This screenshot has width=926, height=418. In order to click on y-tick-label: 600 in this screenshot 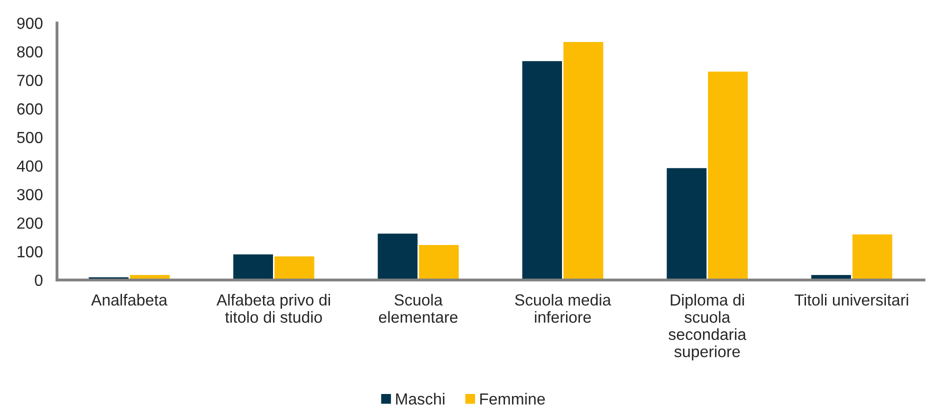, I will do `click(29, 109)`.